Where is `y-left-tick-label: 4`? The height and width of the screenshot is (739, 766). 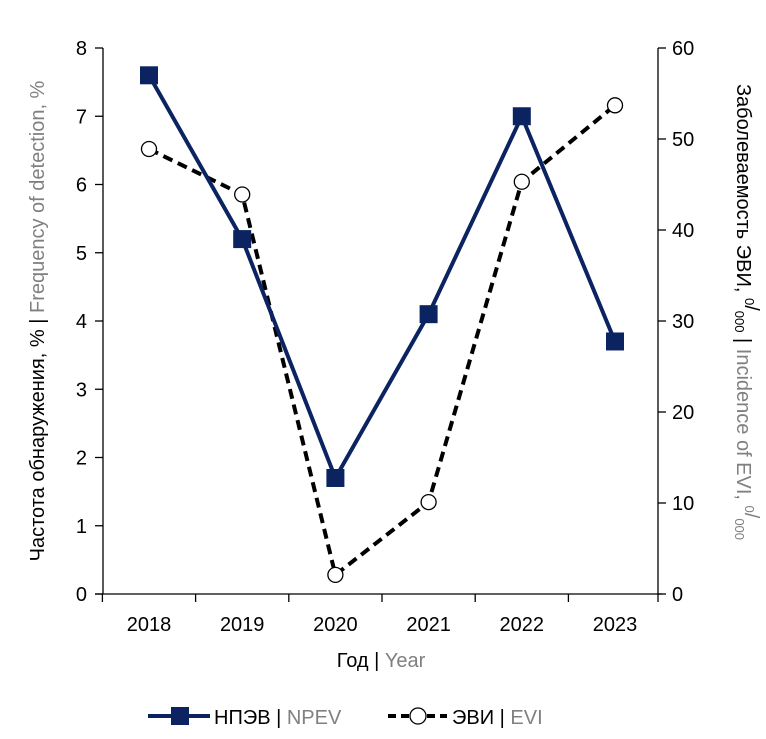
y-left-tick-label: 4 is located at coordinates (81, 322).